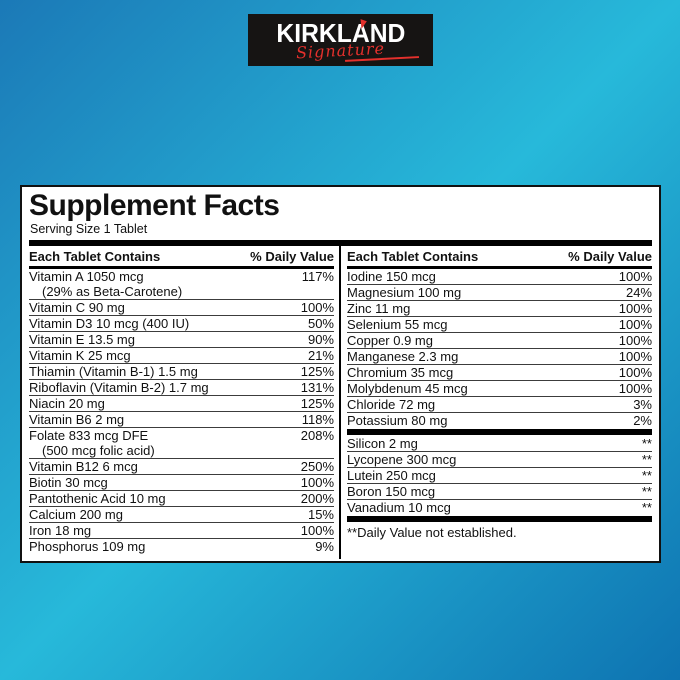  Describe the element at coordinates (499, 491) in the screenshot. I see `nutrient-row: Boron 150 mcg **` at that location.